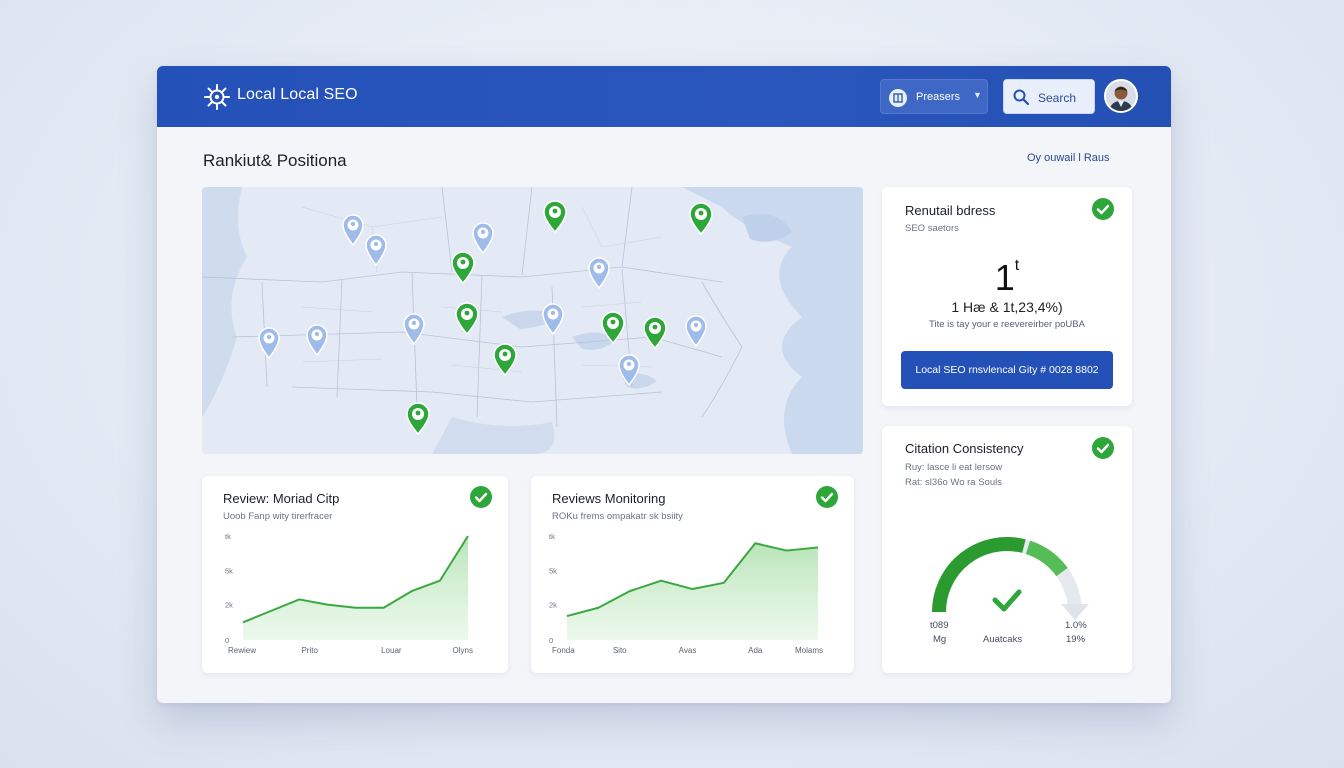 The height and width of the screenshot is (768, 1344). Describe the element at coordinates (1046, 558) in the screenshot. I see `gauge-fill-light` at that location.